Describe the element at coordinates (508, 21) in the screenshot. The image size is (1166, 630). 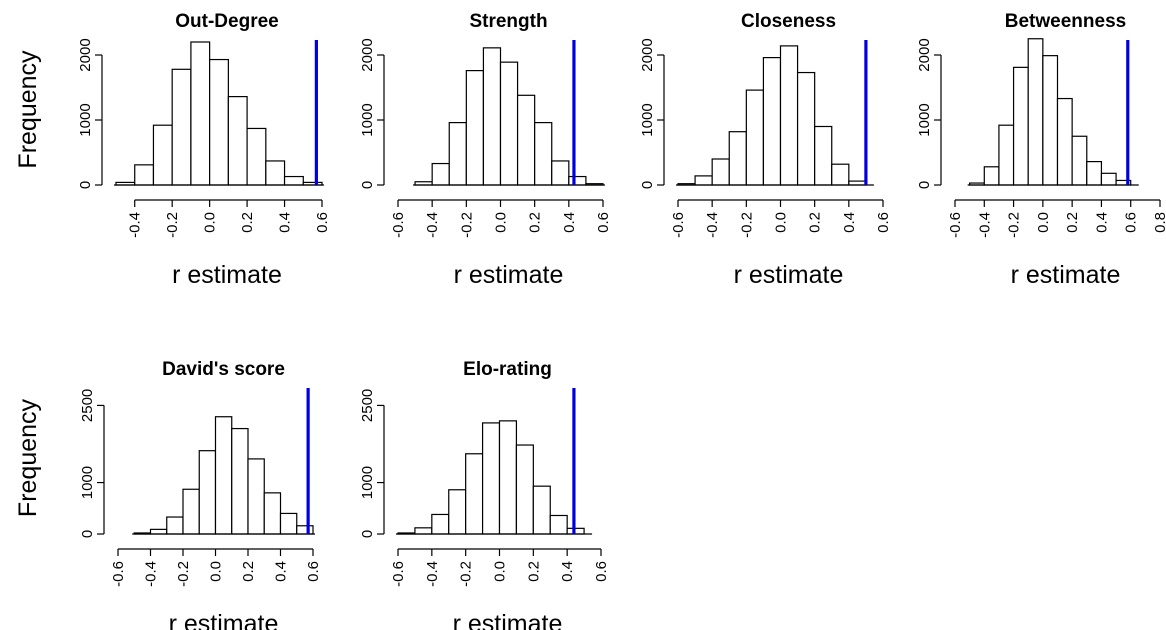
I see `panel-title: Strength` at that location.